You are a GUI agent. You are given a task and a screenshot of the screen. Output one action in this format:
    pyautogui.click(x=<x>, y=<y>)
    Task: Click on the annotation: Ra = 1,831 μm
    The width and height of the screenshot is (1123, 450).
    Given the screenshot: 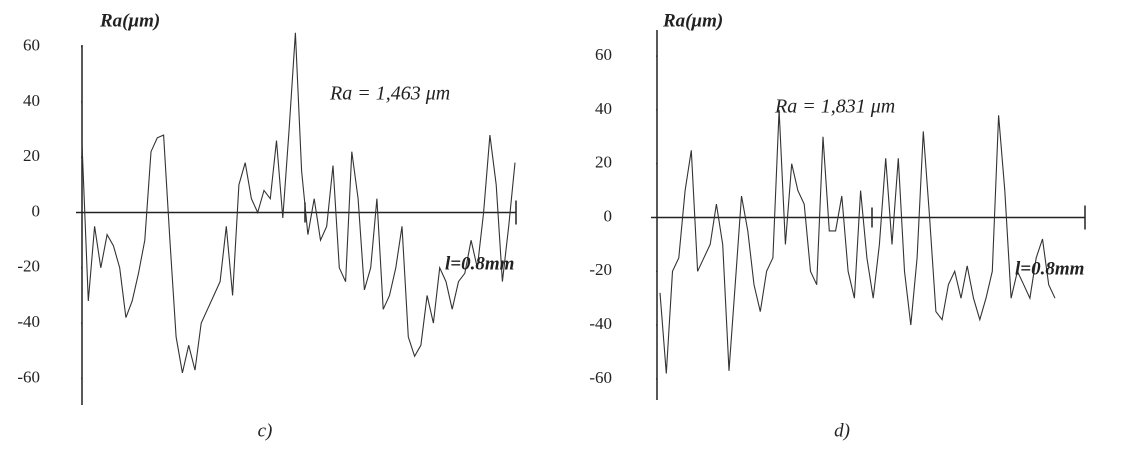 What is the action you would take?
    pyautogui.click(x=834, y=107)
    